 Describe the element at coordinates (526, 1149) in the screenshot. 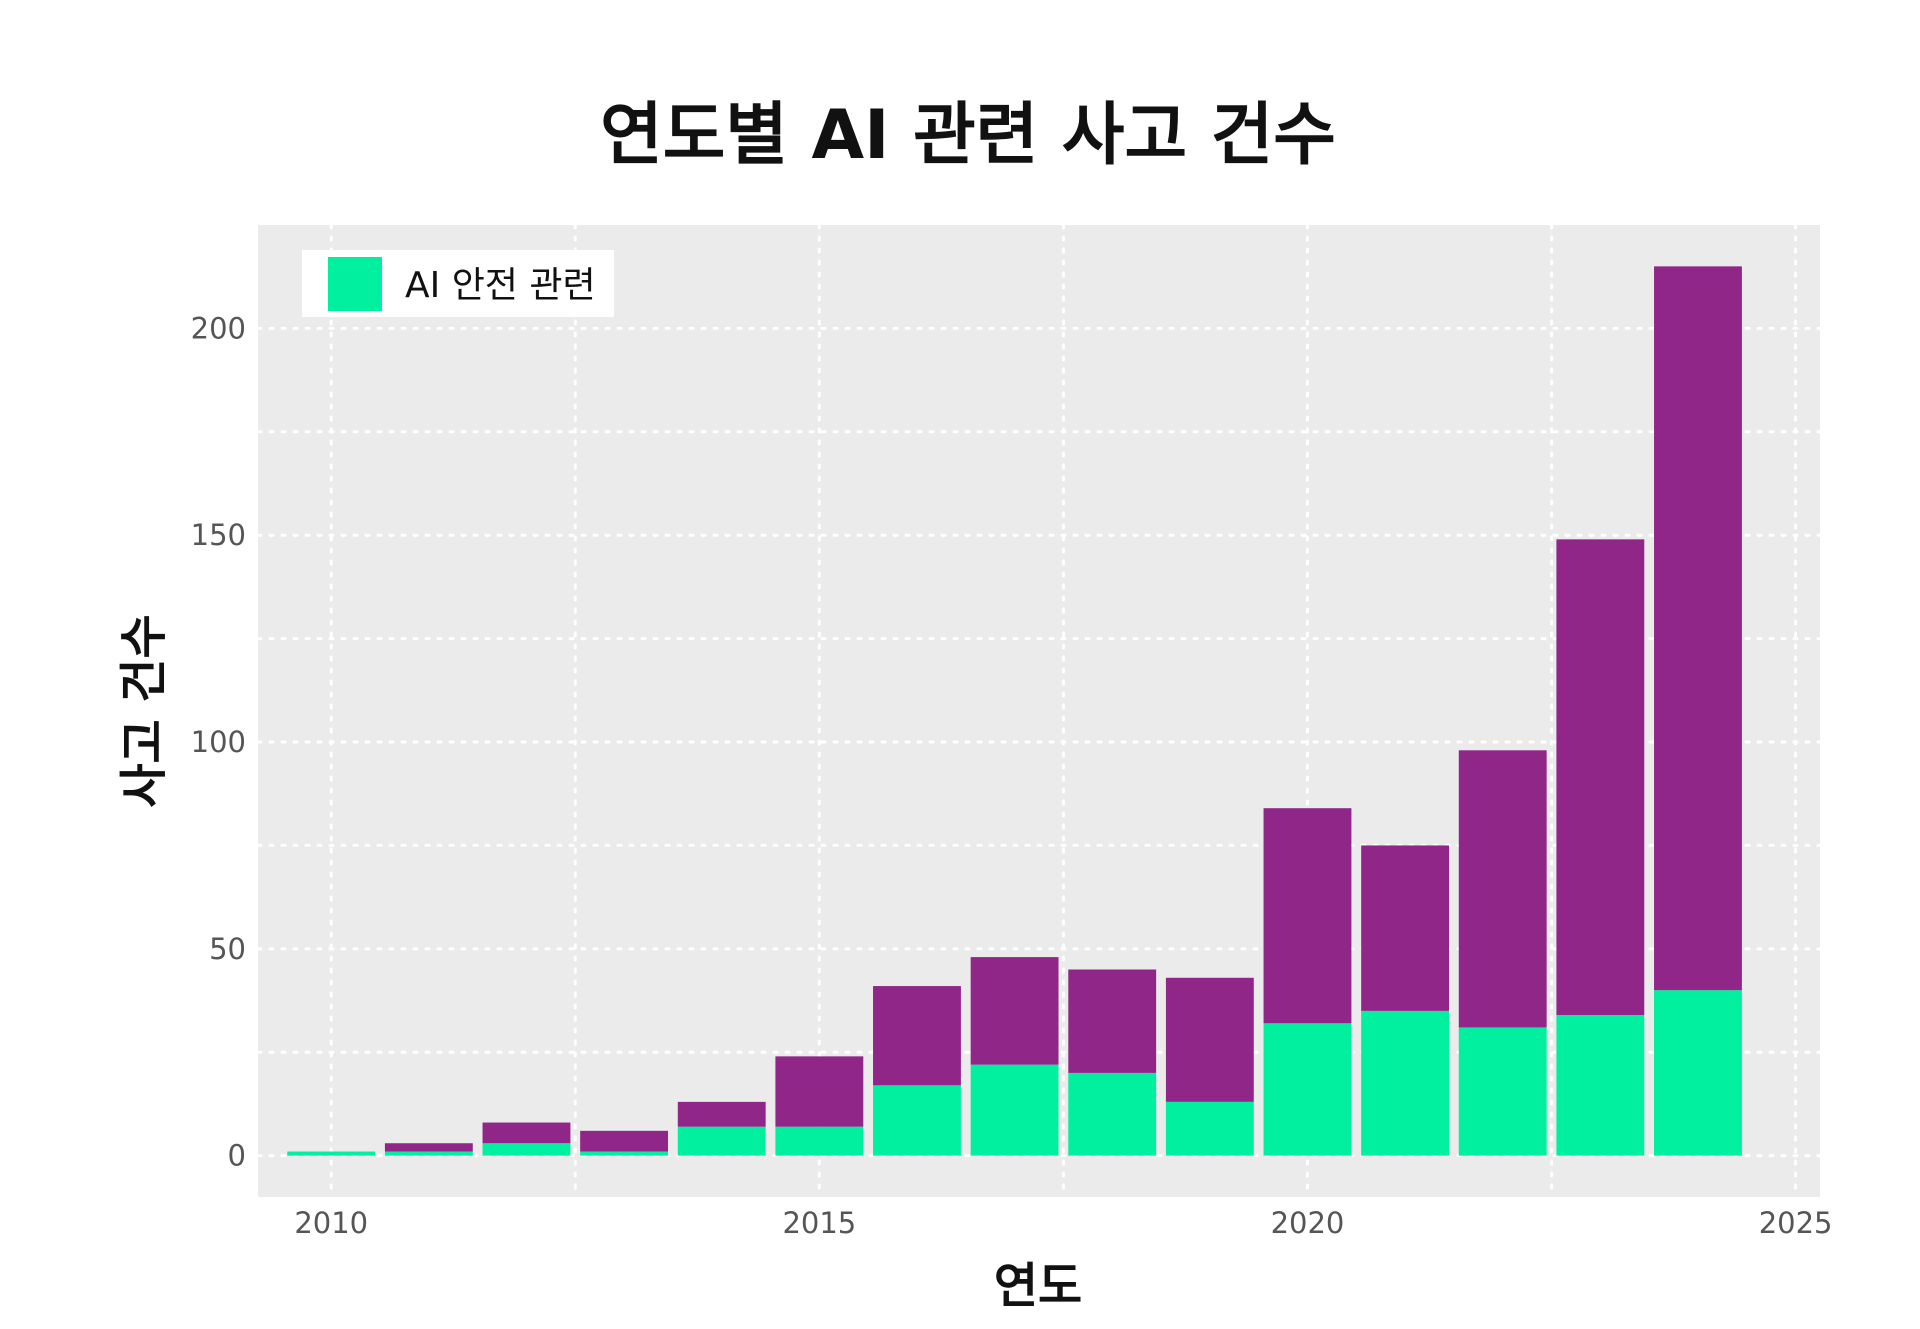

I see `bar-ai-safety-2012` at that location.